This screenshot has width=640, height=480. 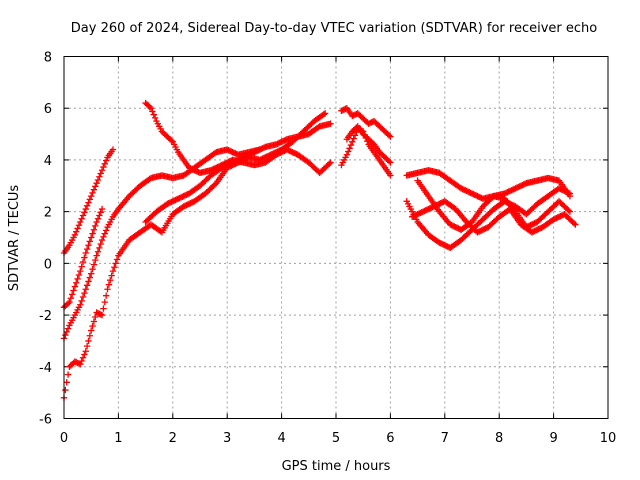 I want to click on x-tick-label: 7, so click(x=445, y=438).